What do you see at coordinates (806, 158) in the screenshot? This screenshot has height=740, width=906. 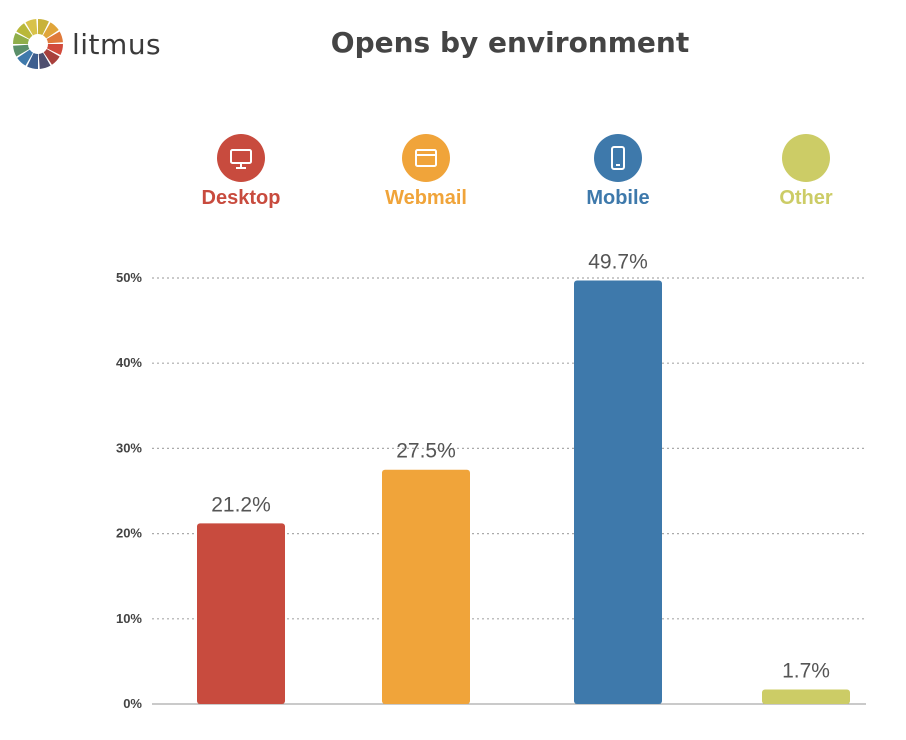 I see `other-icon` at bounding box center [806, 158].